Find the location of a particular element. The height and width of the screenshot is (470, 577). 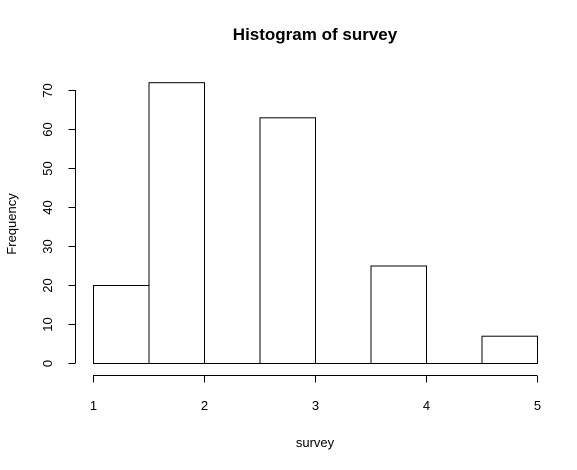

y-tick-label: 10 is located at coordinates (47, 324).